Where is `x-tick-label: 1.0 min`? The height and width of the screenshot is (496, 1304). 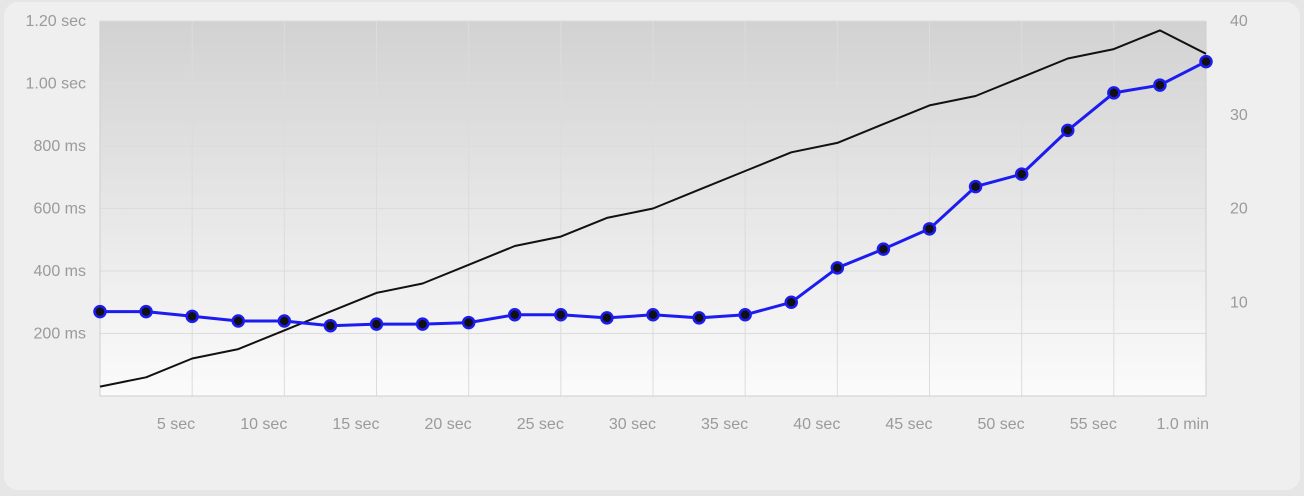 x-tick-label: 1.0 min is located at coordinates (1183, 424).